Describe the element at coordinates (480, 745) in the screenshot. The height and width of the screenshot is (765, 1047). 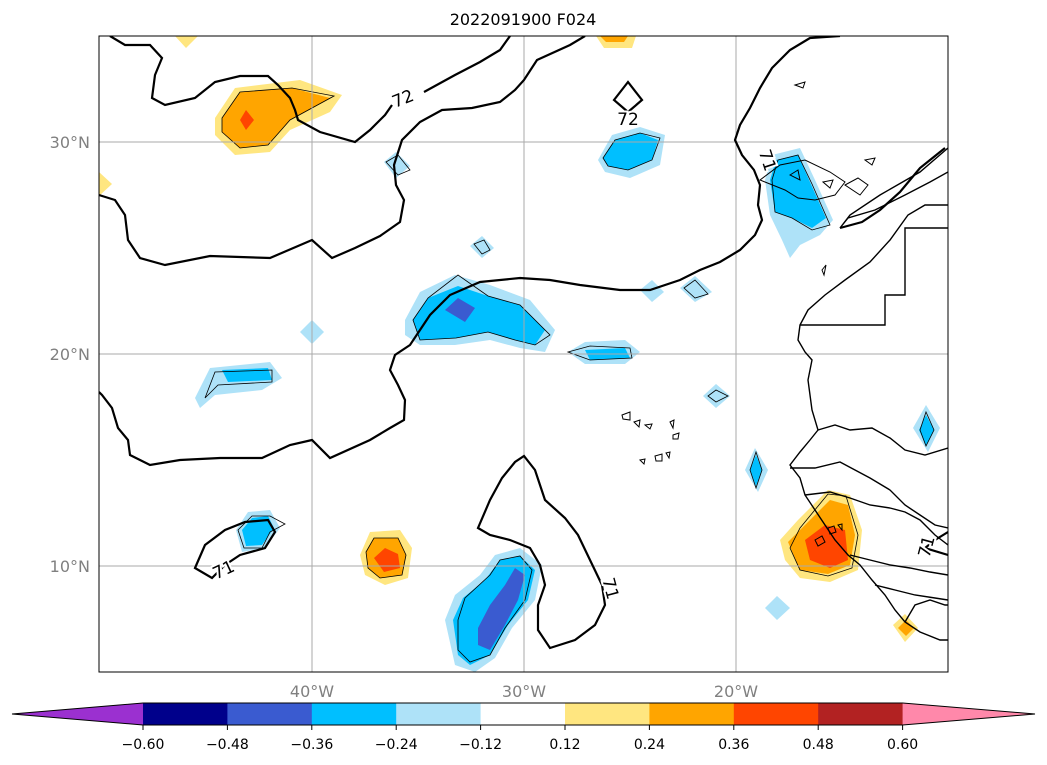
I see `colorbar-tick-label: −0.12` at that location.